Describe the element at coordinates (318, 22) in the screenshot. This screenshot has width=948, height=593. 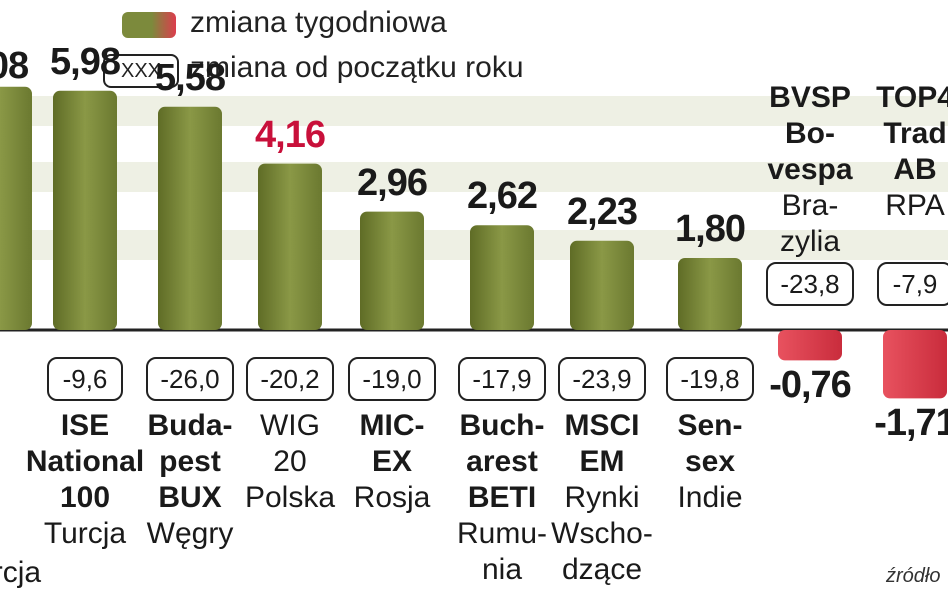
I see `legend-weekly-label: zmiana tygodniowa` at that location.